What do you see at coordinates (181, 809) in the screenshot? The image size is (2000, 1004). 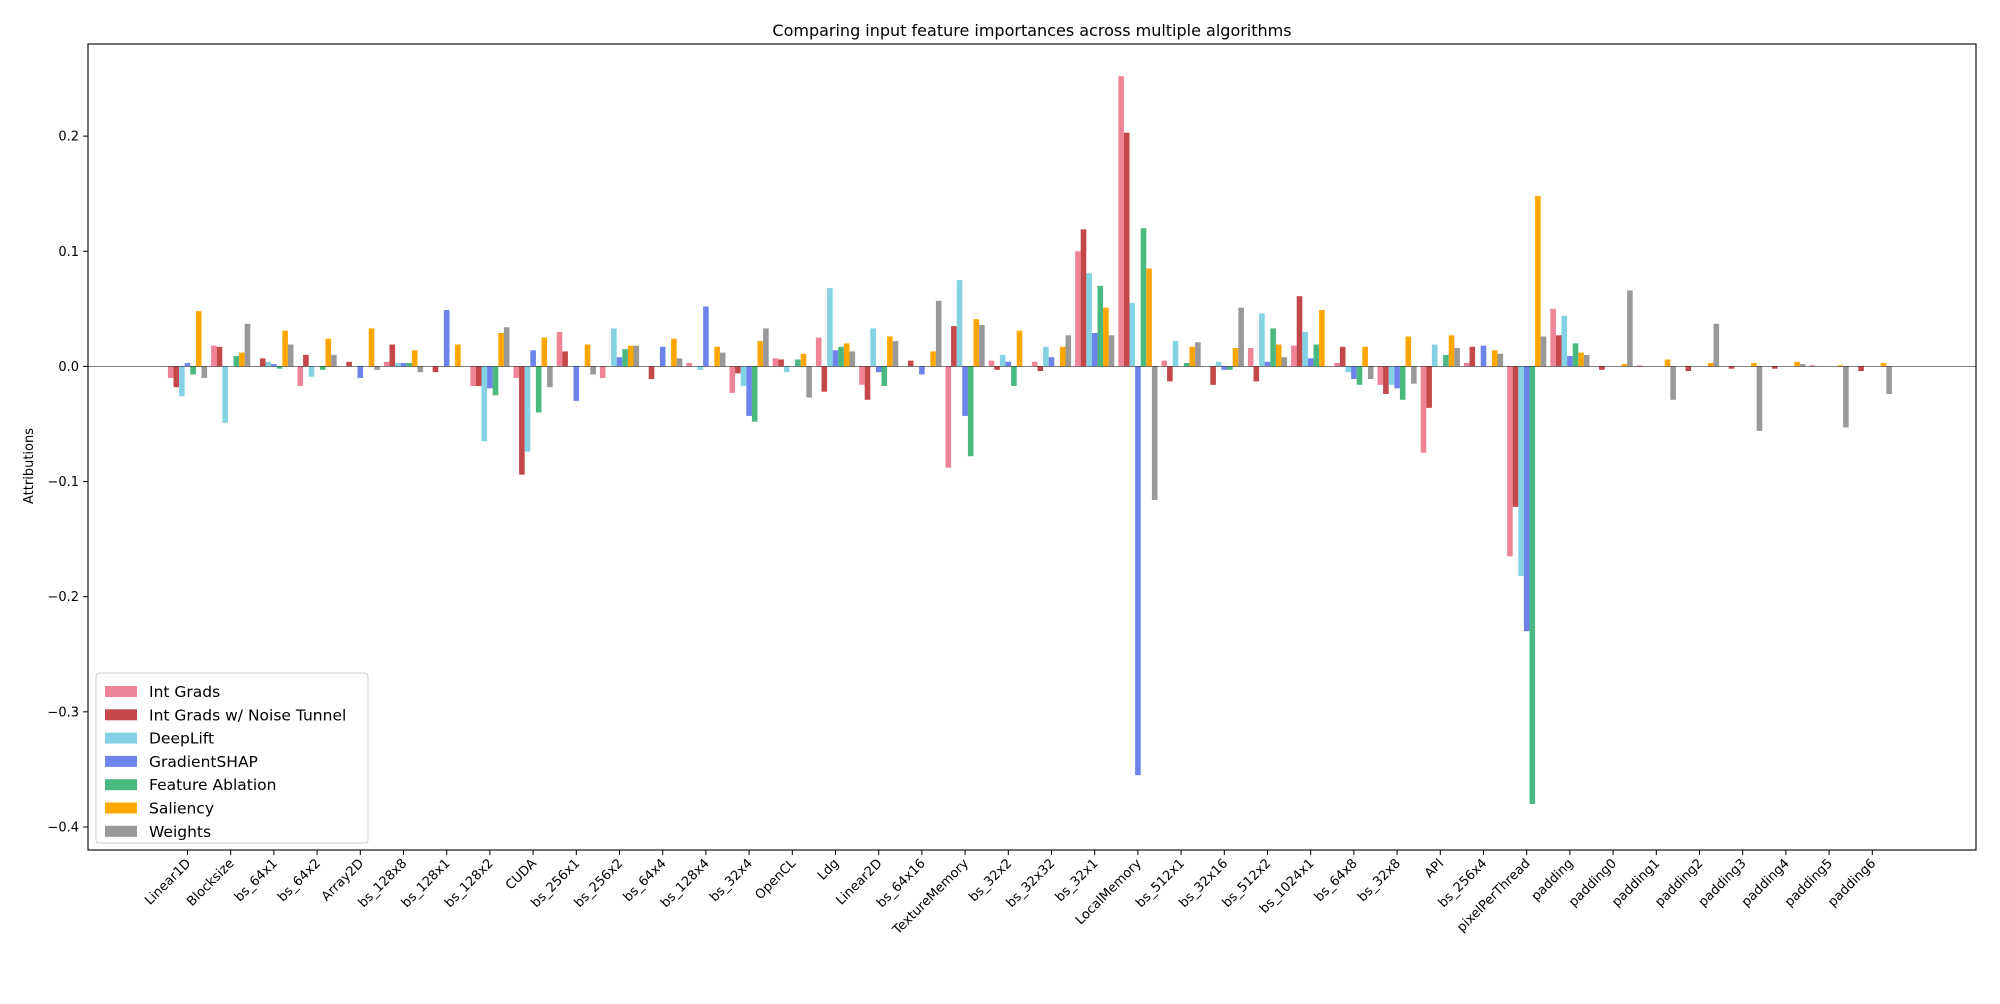 I see `legend-label: Saliency` at bounding box center [181, 809].